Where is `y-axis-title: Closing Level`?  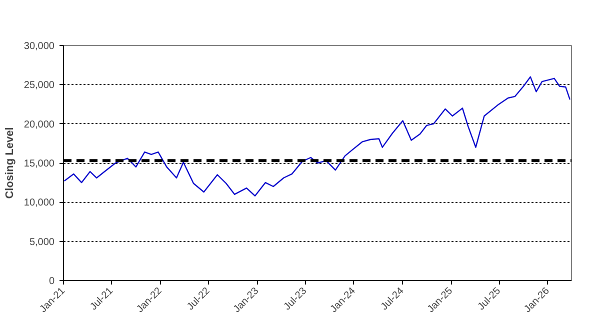 y-axis-title: Closing Level is located at coordinates (10, 163).